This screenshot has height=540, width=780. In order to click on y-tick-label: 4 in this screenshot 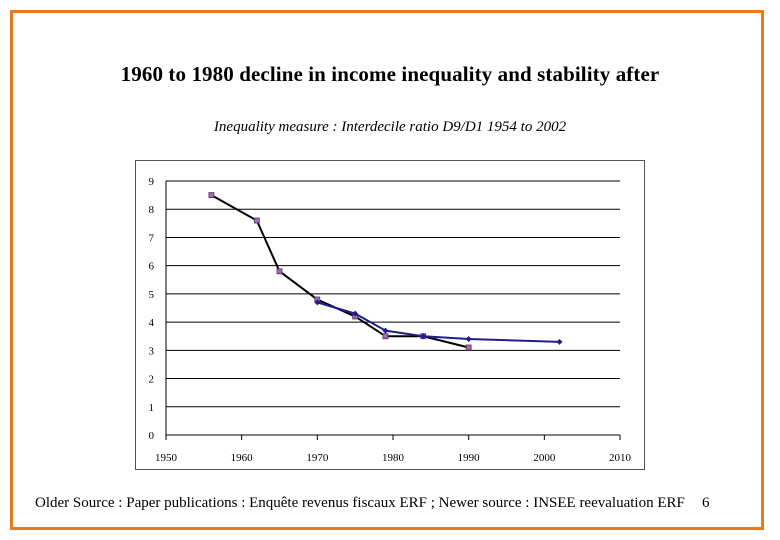, I will do `click(152, 323)`.